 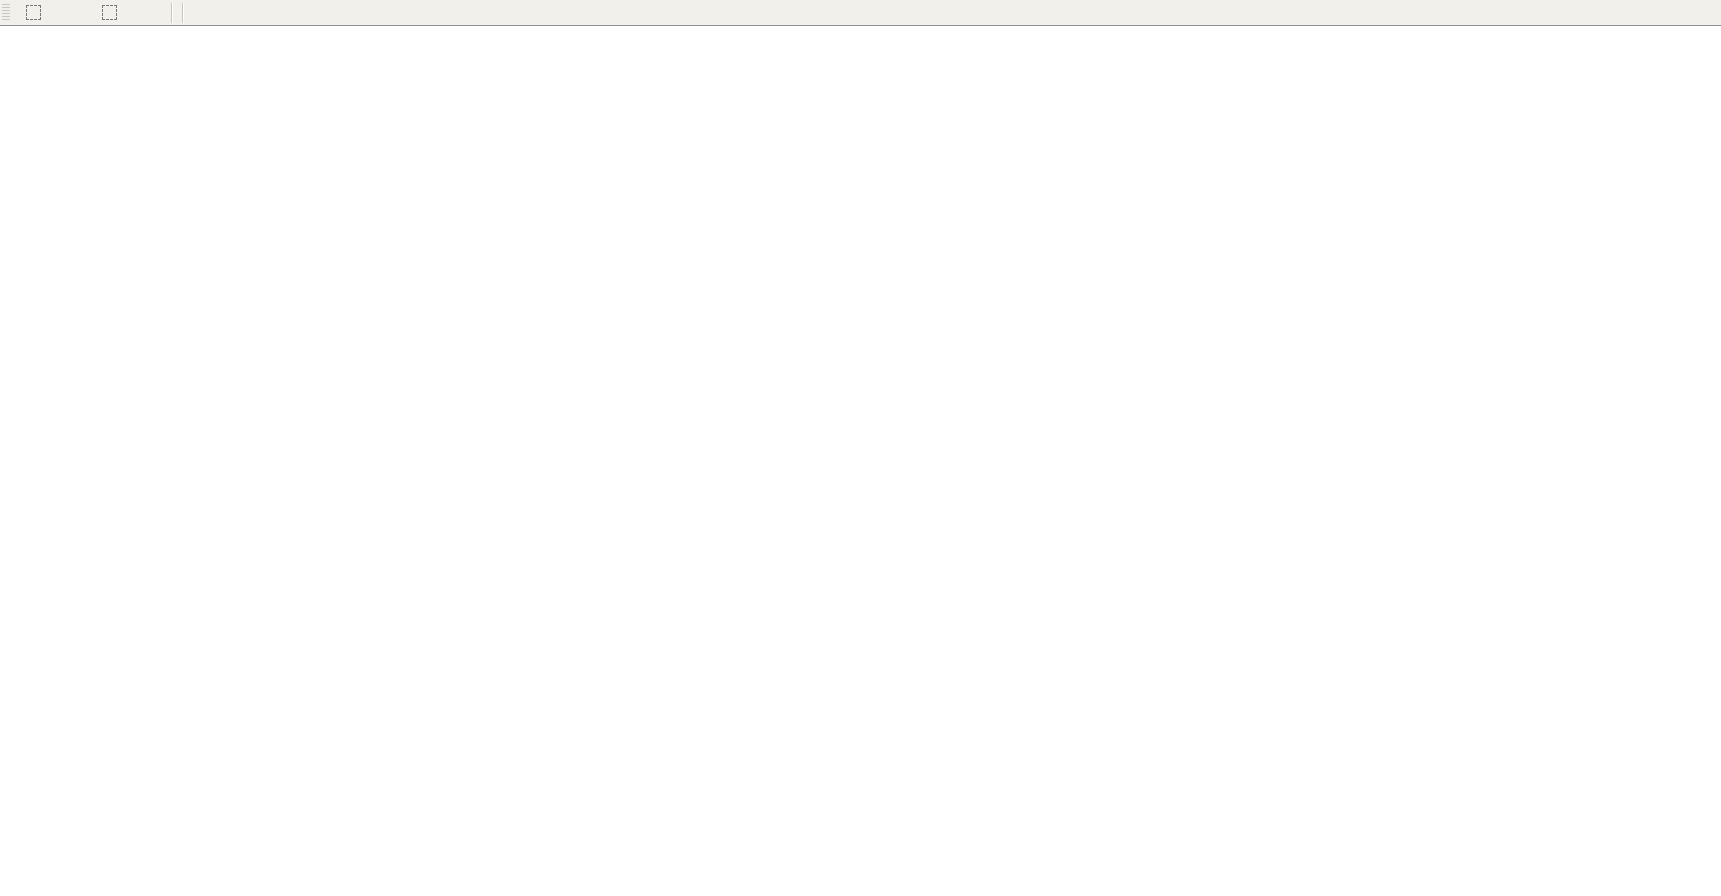 I want to click on dashed-box-f-icon, so click(x=33, y=12).